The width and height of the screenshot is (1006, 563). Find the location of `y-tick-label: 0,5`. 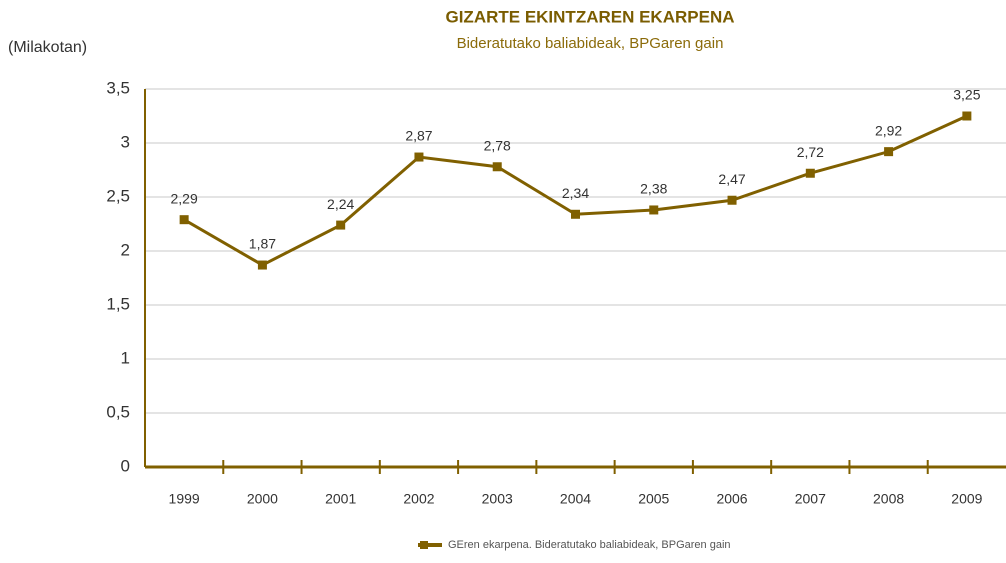

y-tick-label: 0,5 is located at coordinates (118, 411).